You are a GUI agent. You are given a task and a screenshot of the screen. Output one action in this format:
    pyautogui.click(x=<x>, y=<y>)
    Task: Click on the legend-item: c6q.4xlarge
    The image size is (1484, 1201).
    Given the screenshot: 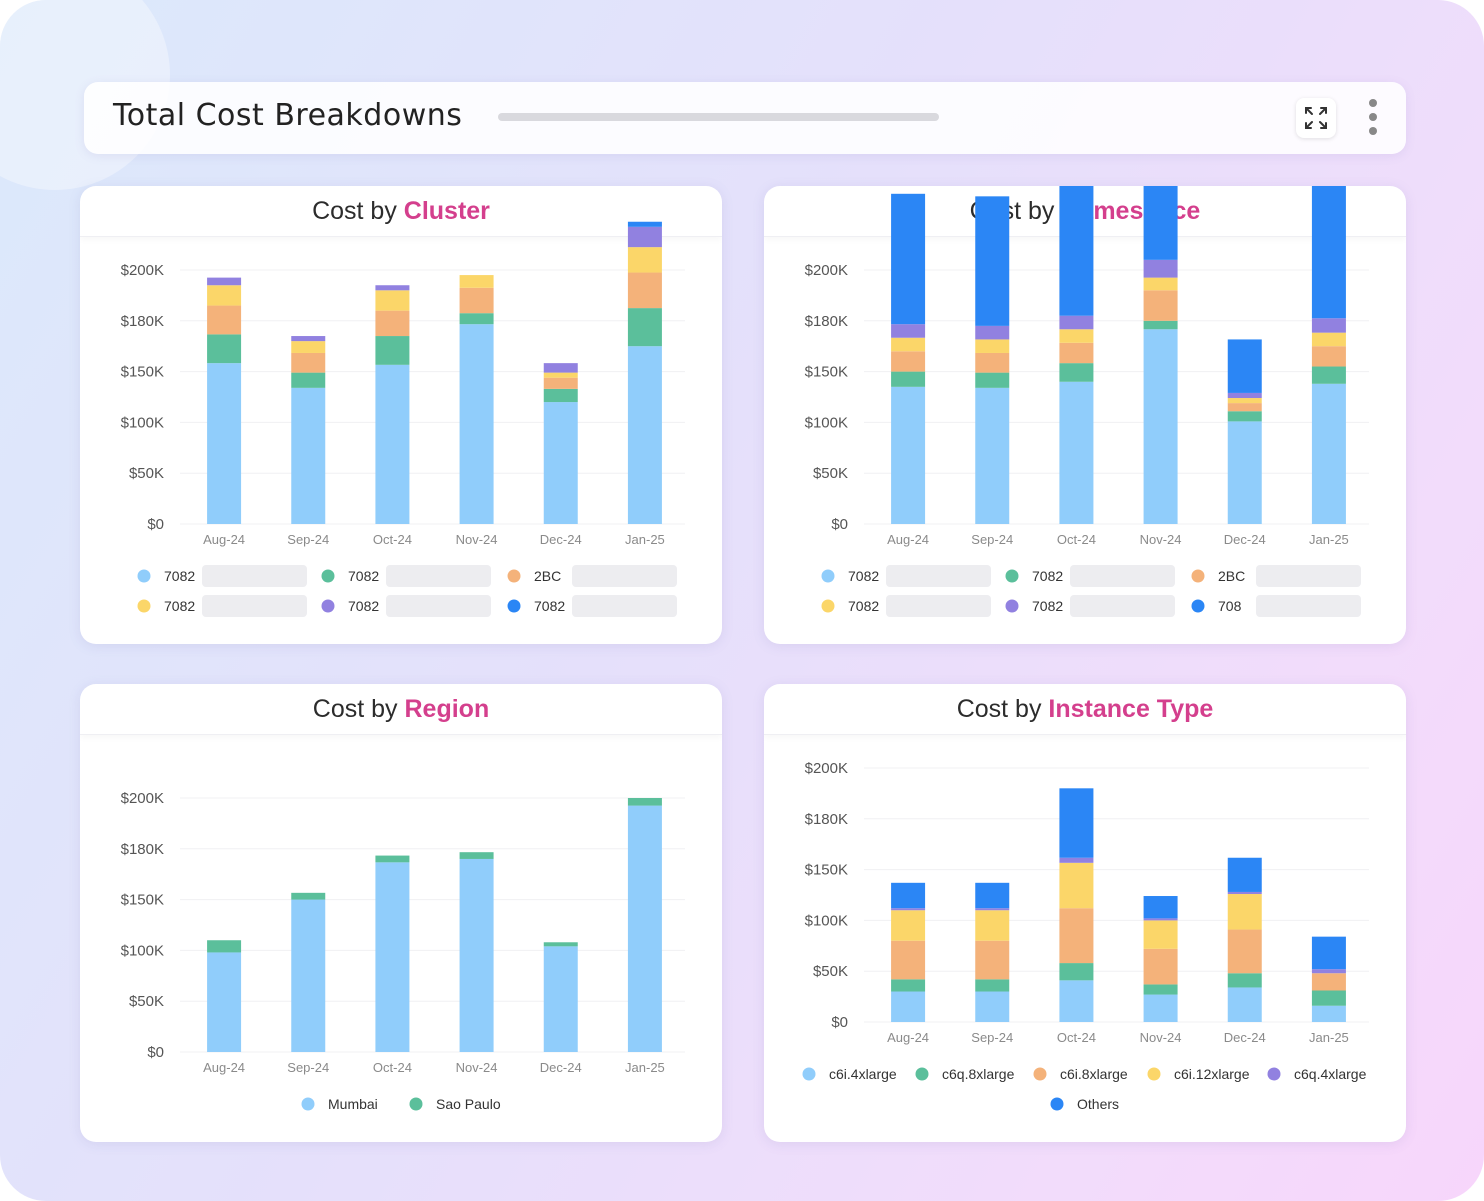 What is the action you would take?
    pyautogui.click(x=1317, y=1074)
    